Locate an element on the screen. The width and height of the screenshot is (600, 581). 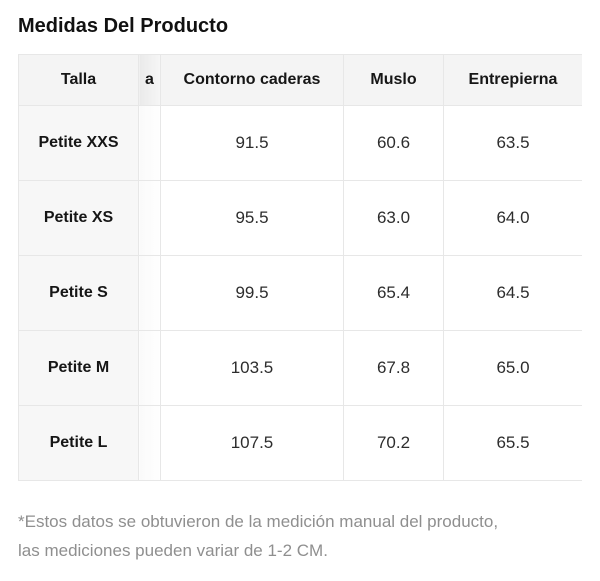
measurement-cell: 60.6 is located at coordinates (393, 143).